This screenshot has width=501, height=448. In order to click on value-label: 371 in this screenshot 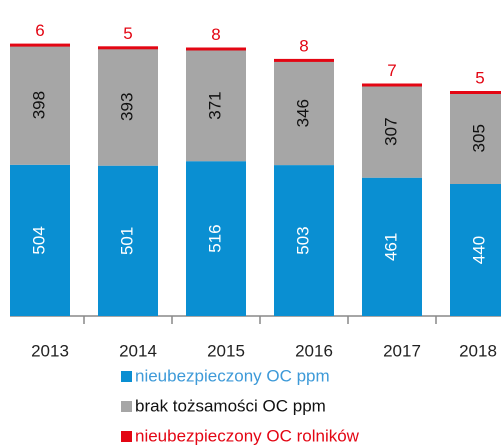, I will do `click(214, 105)`.